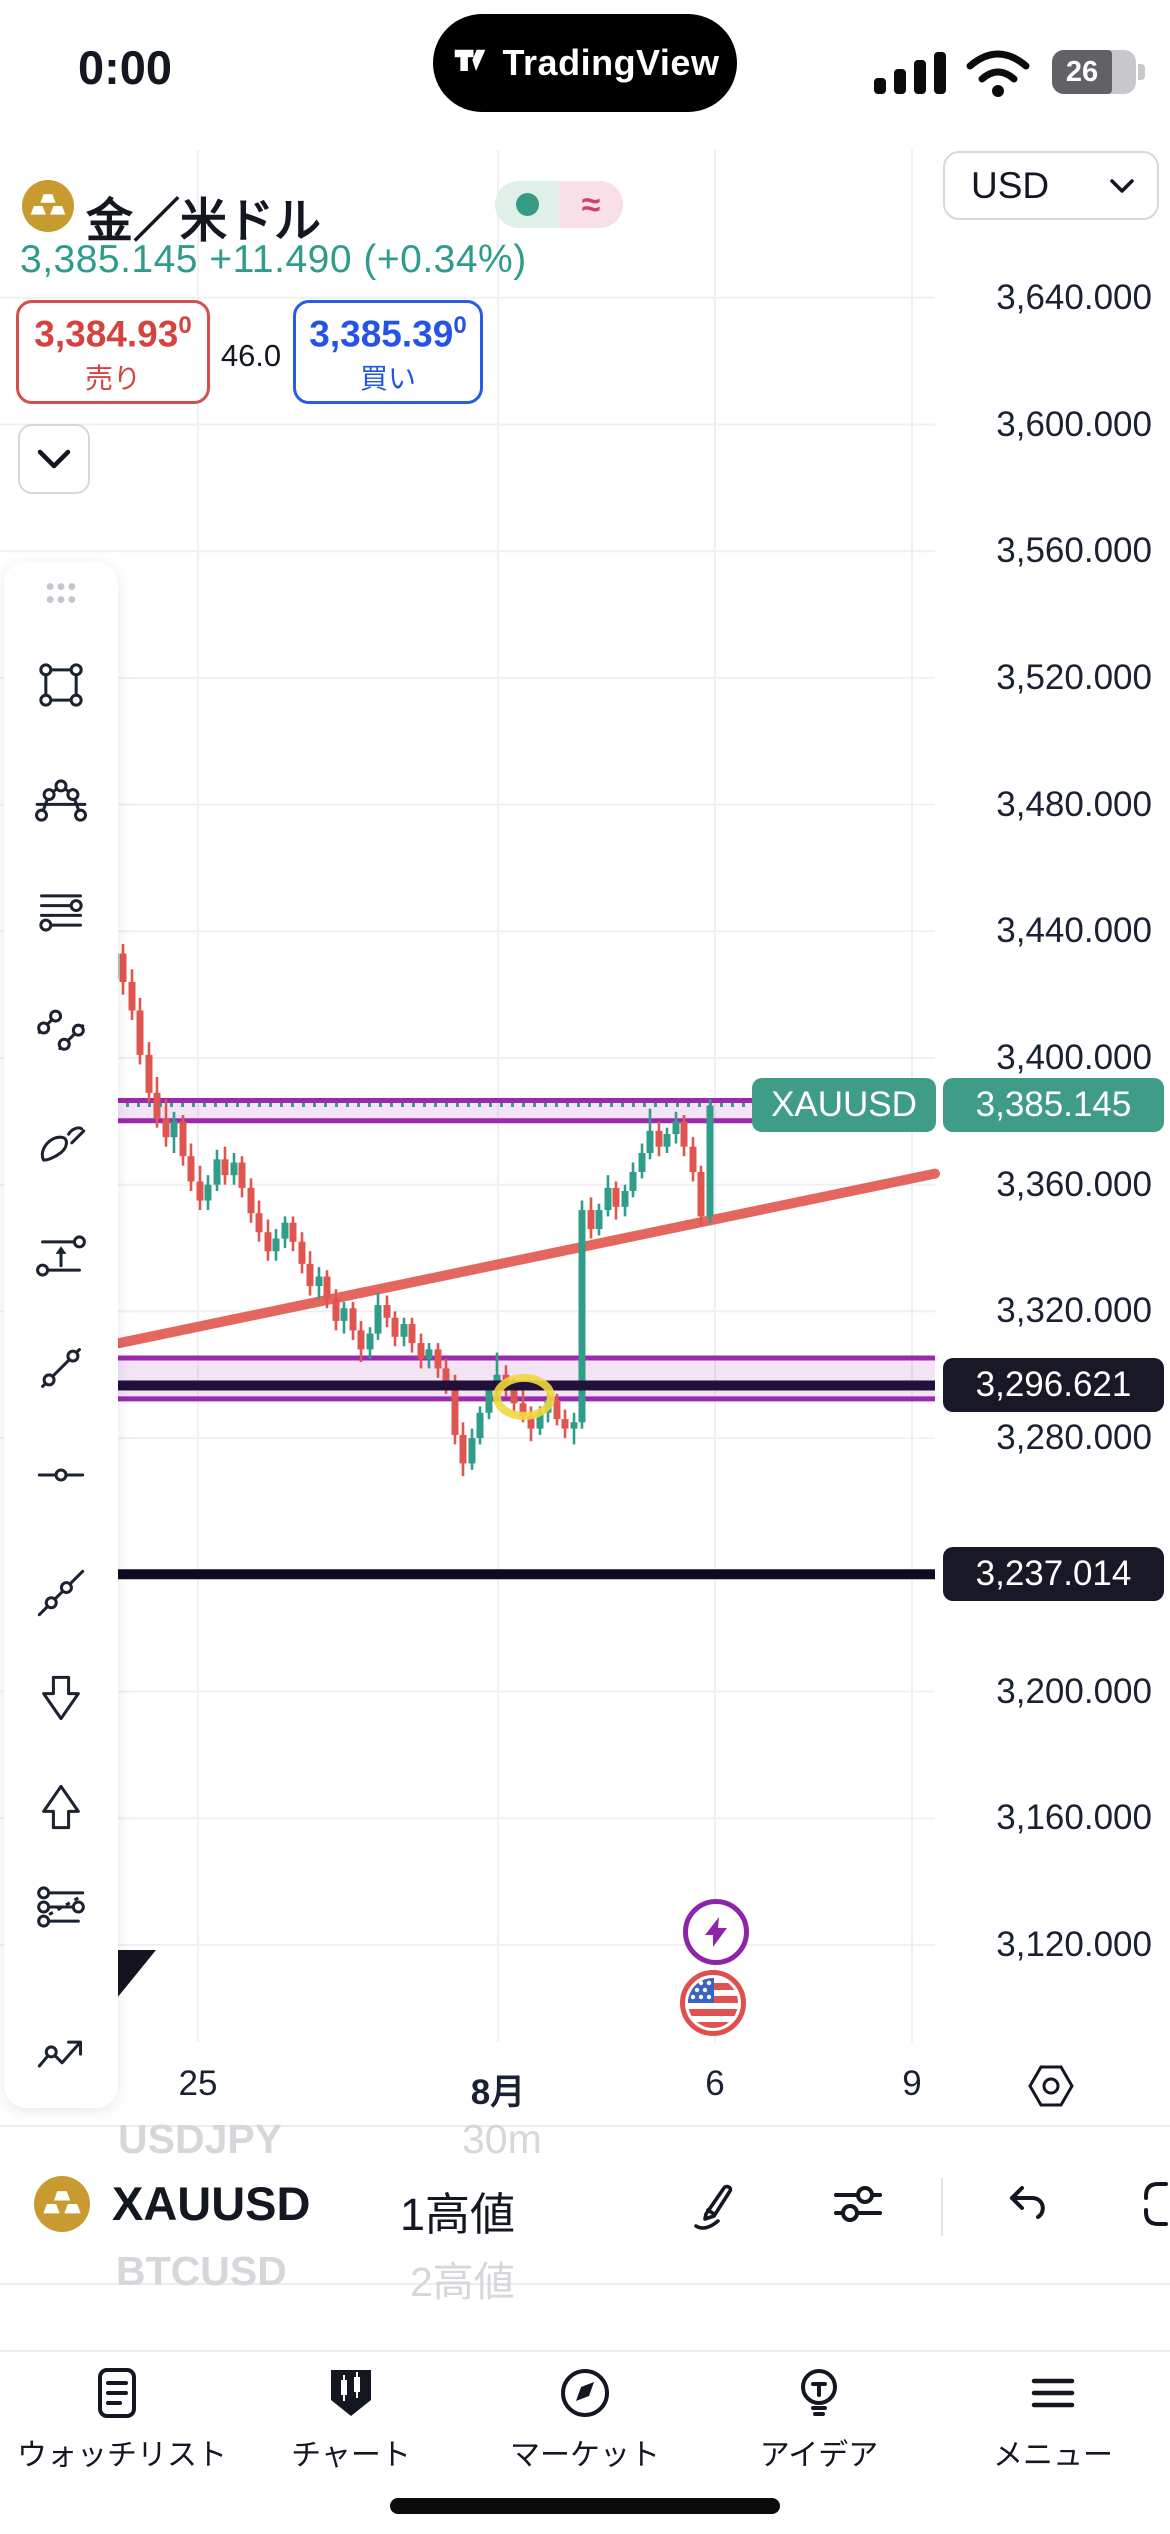 This screenshot has width=1170, height=2534. Describe the element at coordinates (716, 2204) in the screenshot. I see `draw-tool-button` at that location.